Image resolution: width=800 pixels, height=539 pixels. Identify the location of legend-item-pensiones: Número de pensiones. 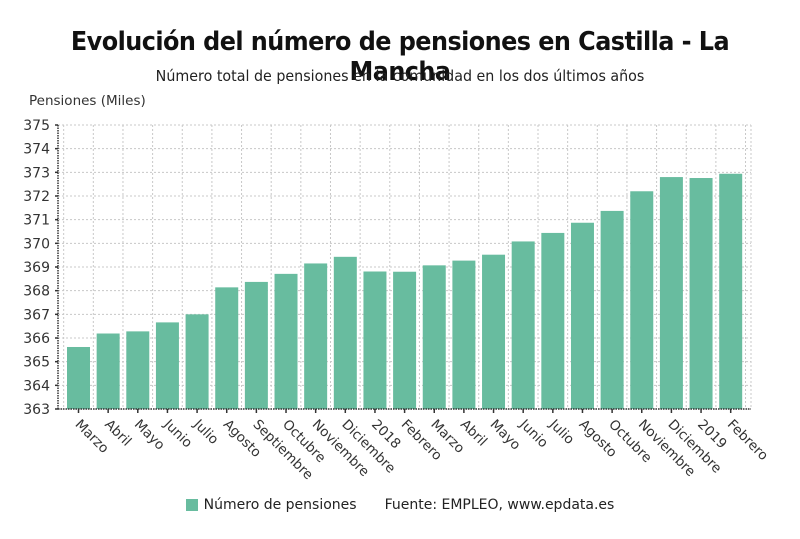
(271, 505).